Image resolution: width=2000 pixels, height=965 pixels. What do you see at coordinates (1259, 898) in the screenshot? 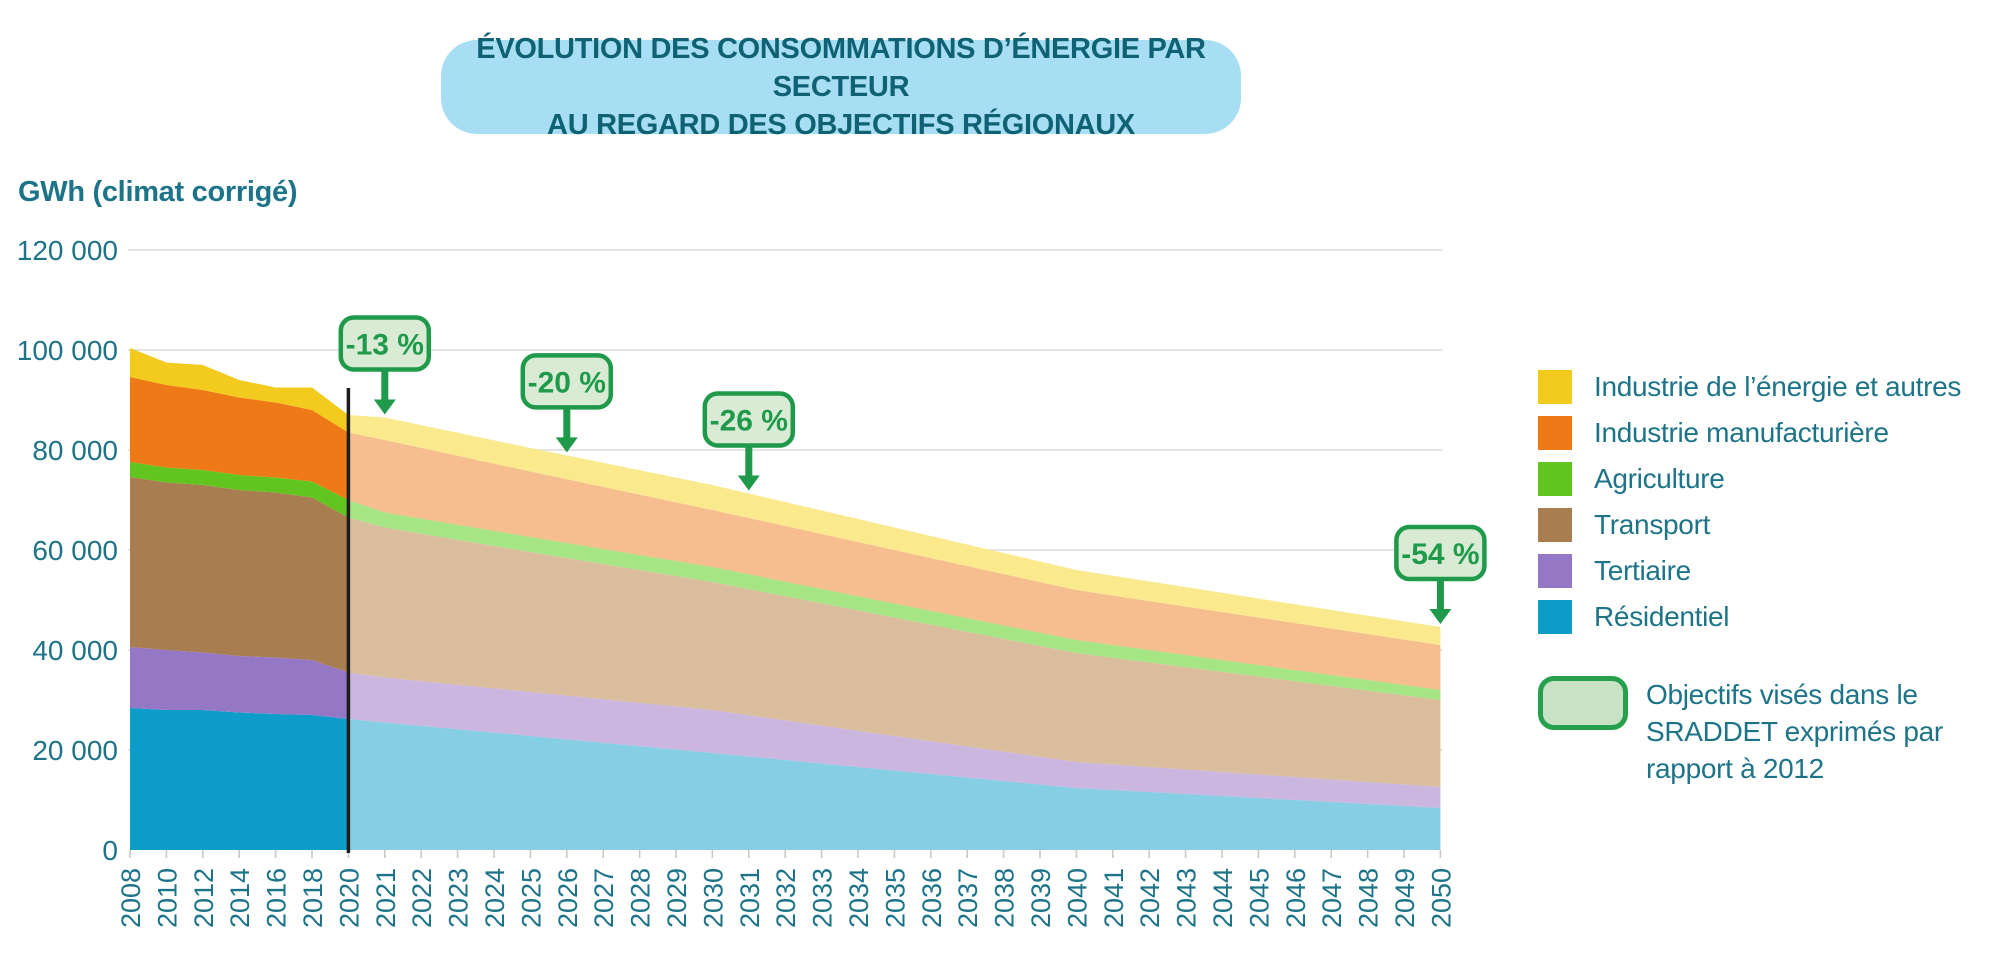
I see `x-tick-label: 2045` at bounding box center [1259, 898].